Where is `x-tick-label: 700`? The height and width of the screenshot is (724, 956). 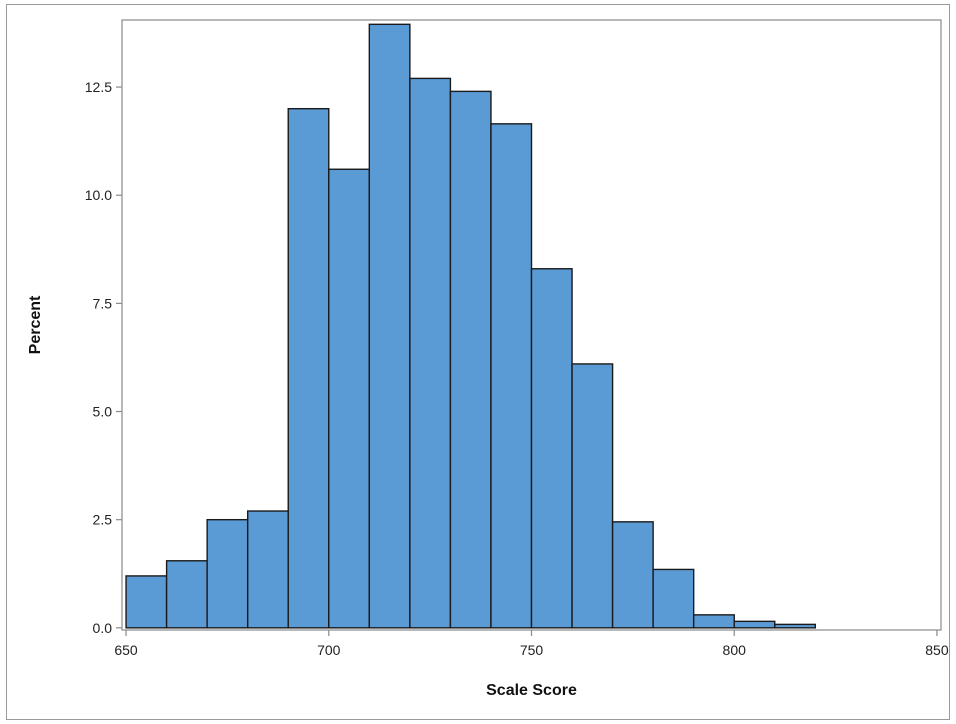 x-tick-label: 700 is located at coordinates (329, 650).